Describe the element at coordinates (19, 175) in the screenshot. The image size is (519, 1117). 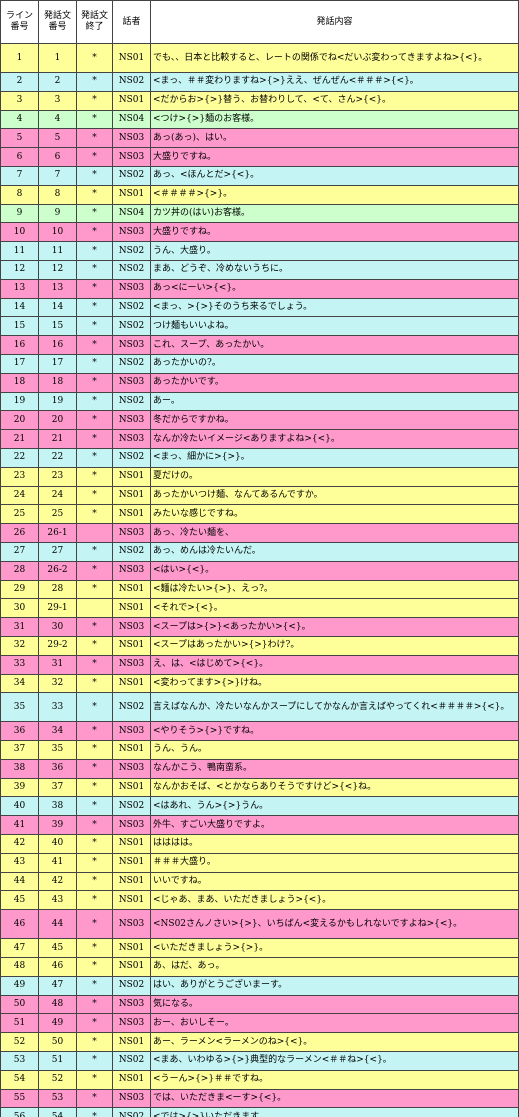
I see `line-number: 7` at that location.